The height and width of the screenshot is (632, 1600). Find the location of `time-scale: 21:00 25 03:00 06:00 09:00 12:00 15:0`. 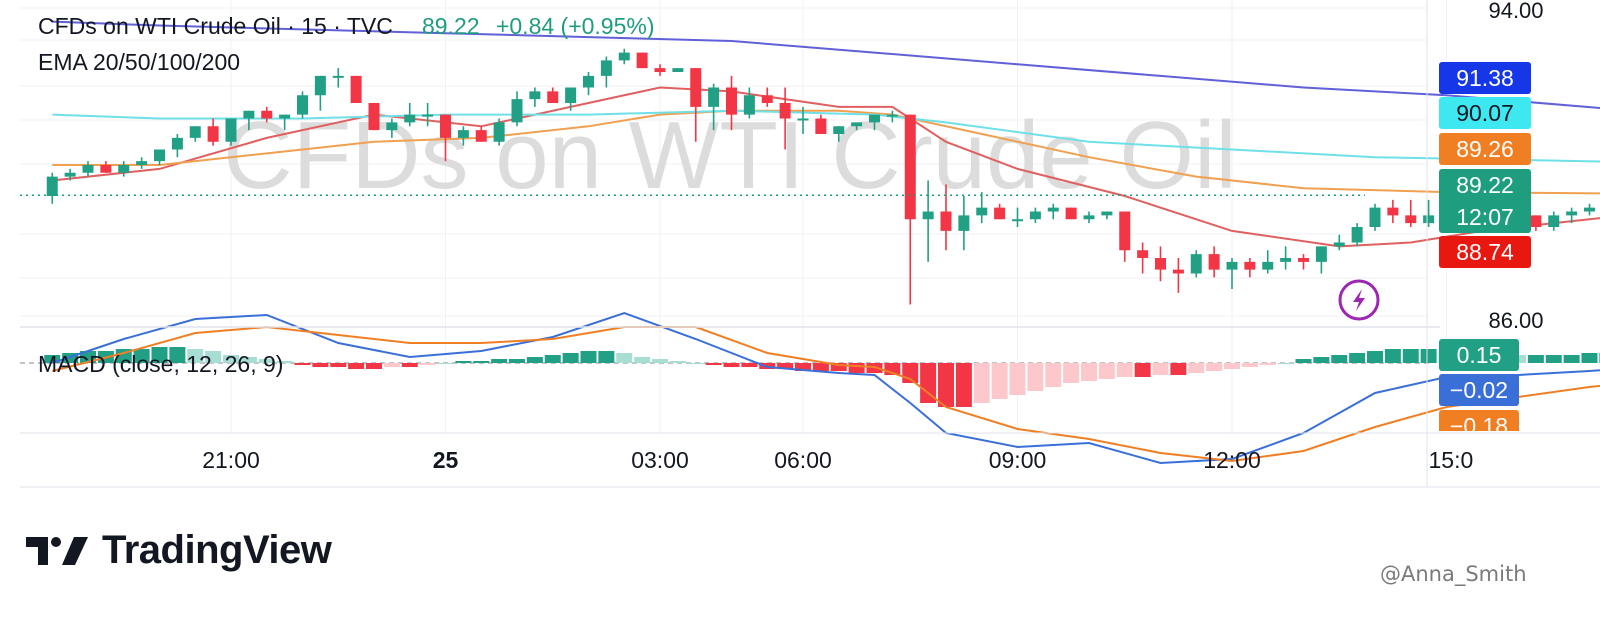

time-scale: 21:00 25 03:00 06:00 09:00 12:00 15:0 is located at coordinates (837, 460).